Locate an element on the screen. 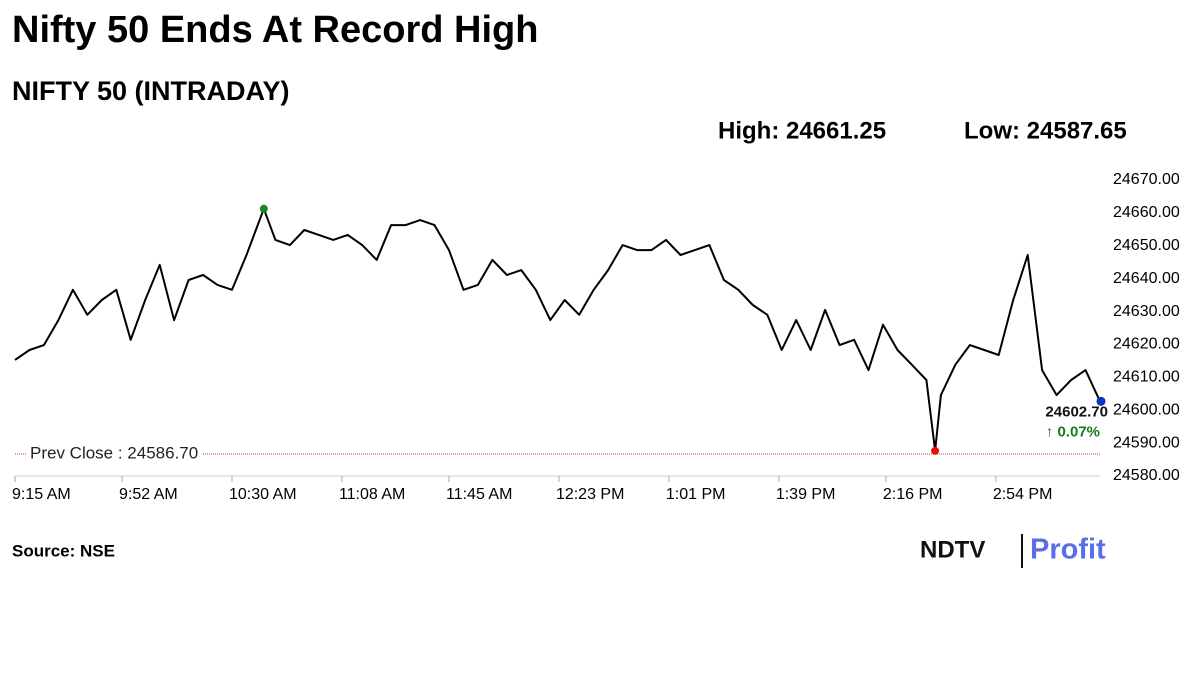  source: Source: NSE is located at coordinates (63, 550).